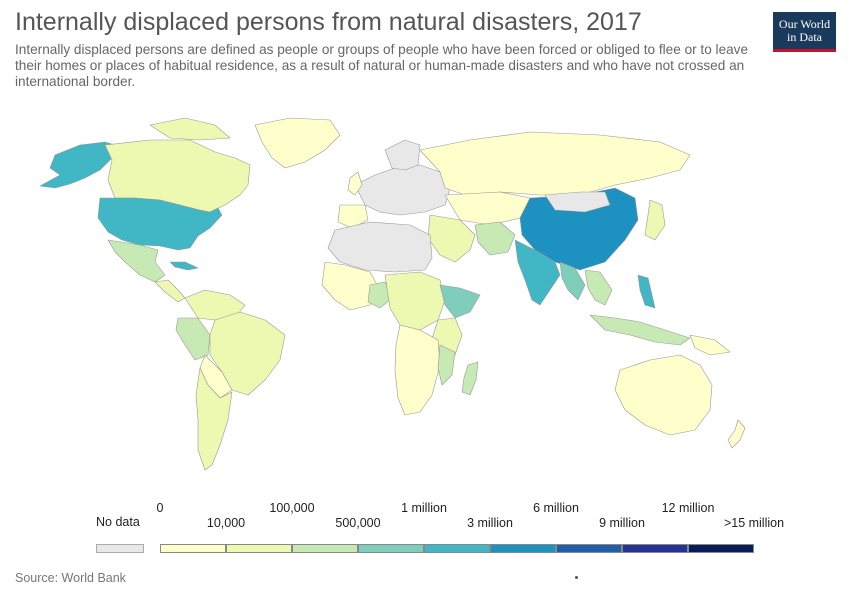  Describe the element at coordinates (247, 353) in the screenshot. I see `region-brazil` at that location.